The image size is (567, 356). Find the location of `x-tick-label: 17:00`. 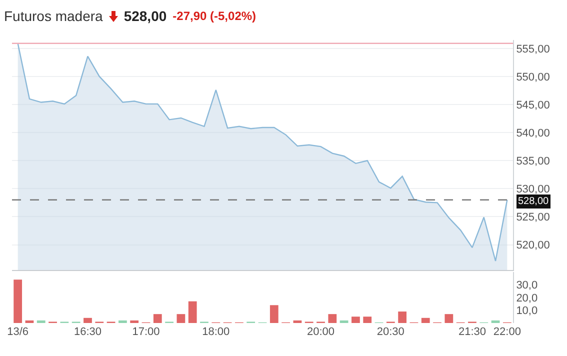

x-tick-label: 17:00 is located at coordinates (146, 332).